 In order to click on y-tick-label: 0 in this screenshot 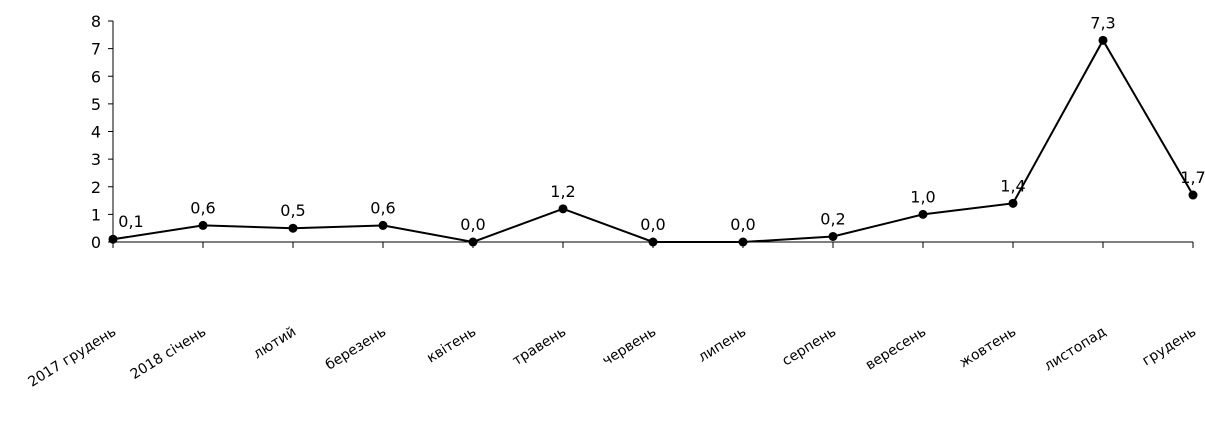, I will do `click(96, 242)`.